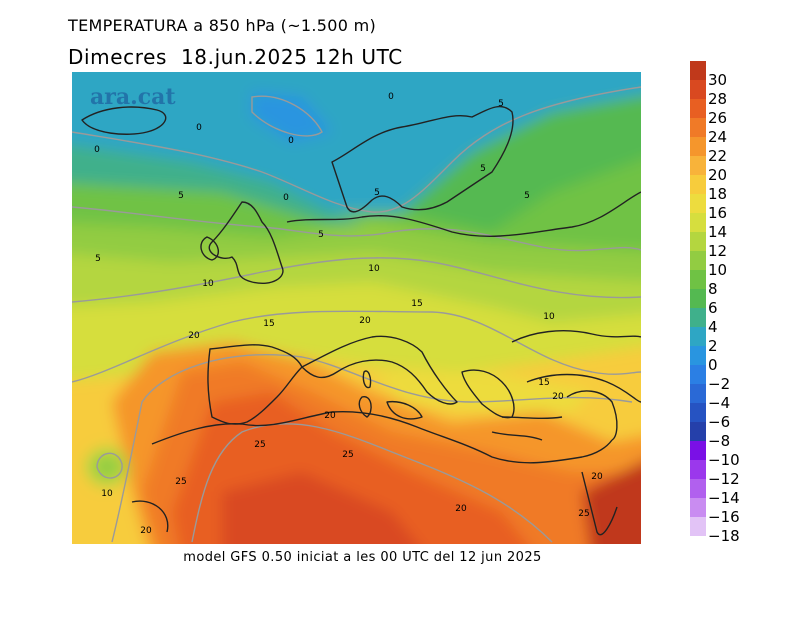  What do you see at coordinates (718, 270) in the screenshot?
I see `legend-label: 10` at bounding box center [718, 270].